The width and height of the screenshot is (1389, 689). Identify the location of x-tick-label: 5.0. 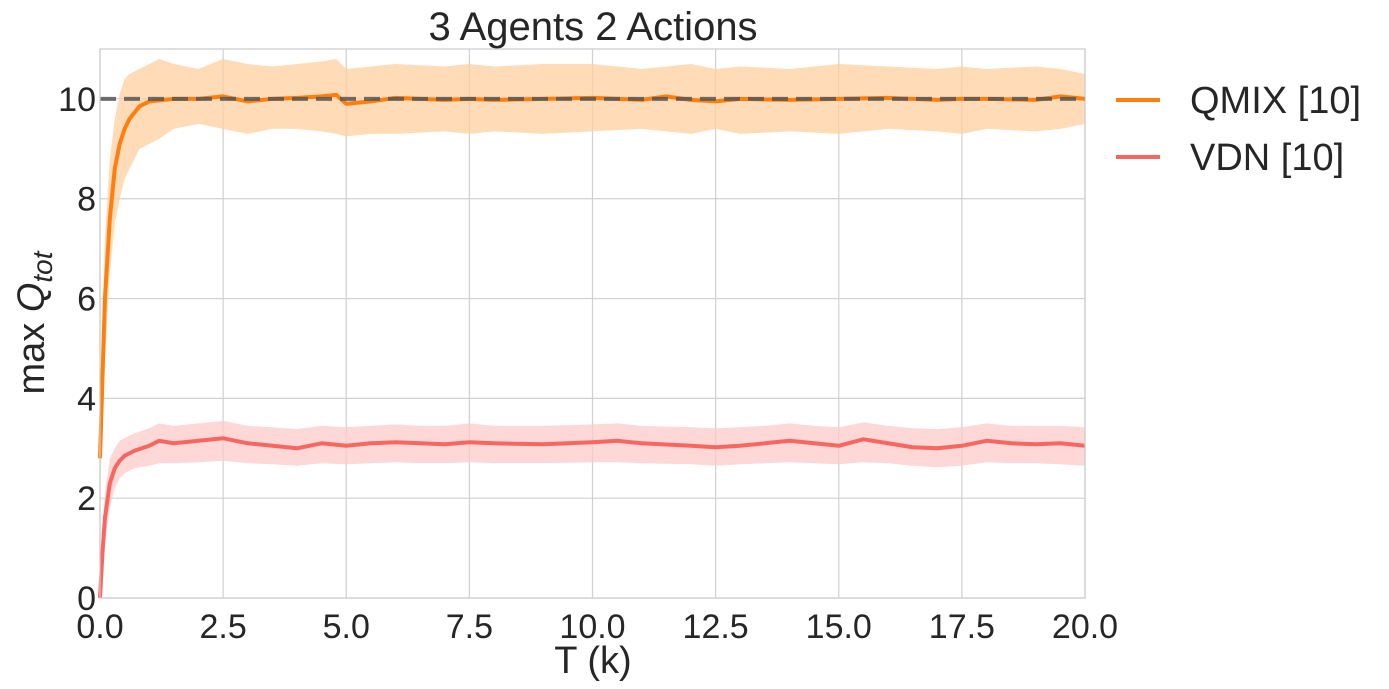
(346, 627).